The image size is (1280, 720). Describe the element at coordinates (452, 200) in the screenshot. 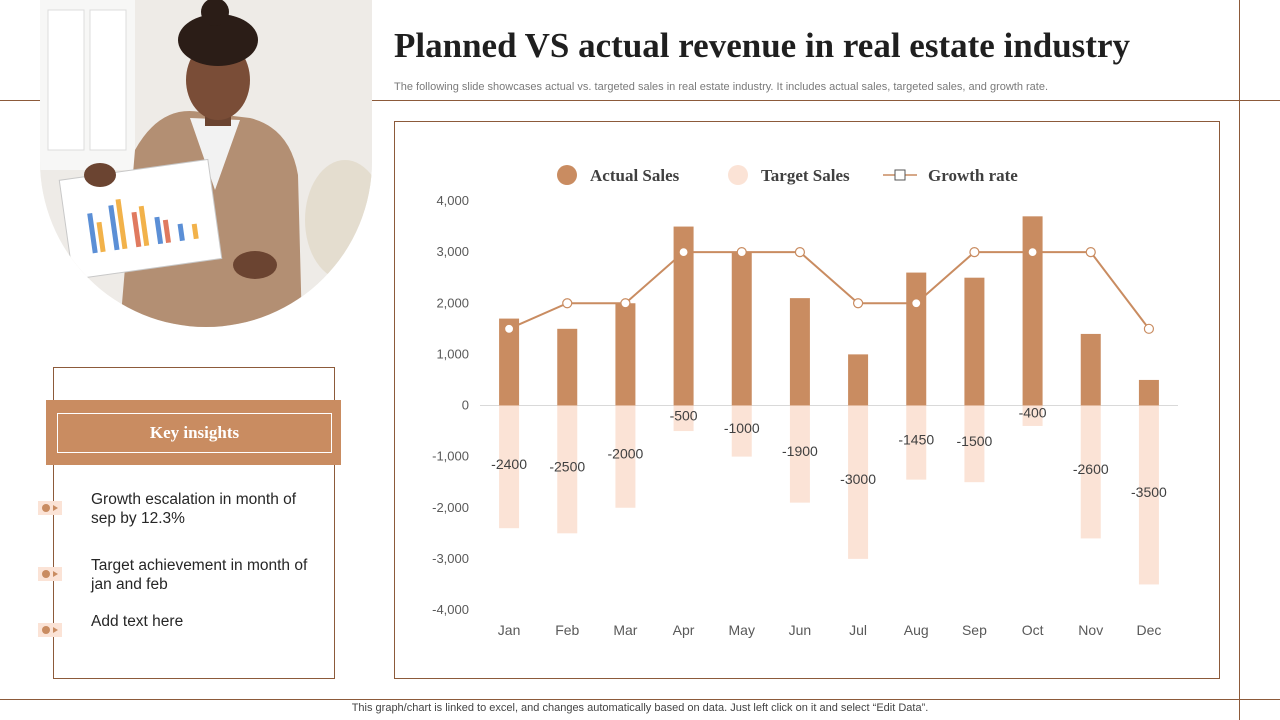

I see `y-tick-label: 4,000` at that location.